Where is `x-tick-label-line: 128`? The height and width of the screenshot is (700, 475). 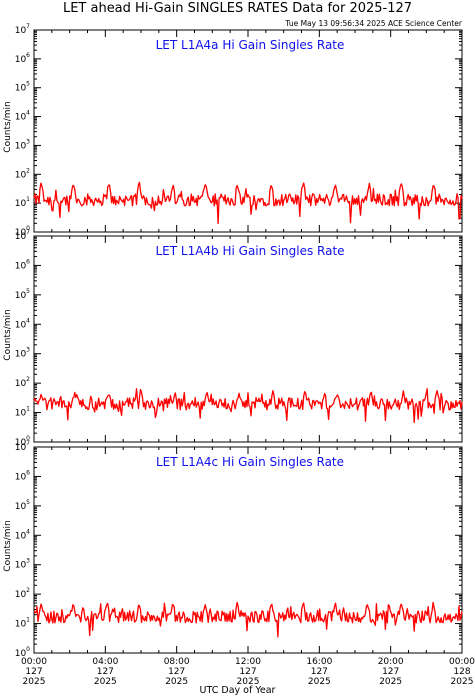
x-tick-label-line: 128 is located at coordinates (461, 672).